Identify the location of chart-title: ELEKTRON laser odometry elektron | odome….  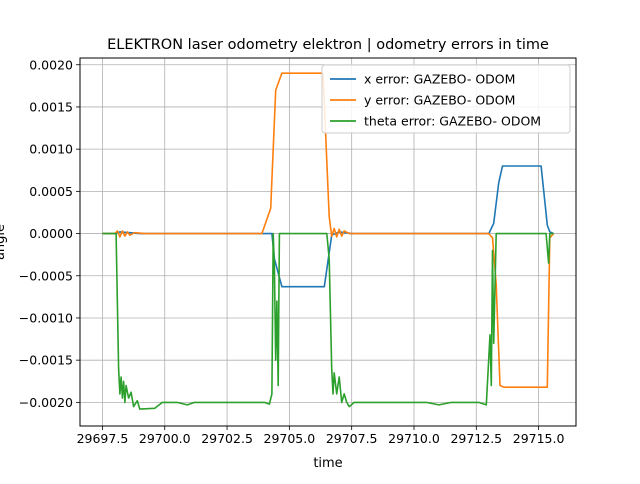
(328, 45).